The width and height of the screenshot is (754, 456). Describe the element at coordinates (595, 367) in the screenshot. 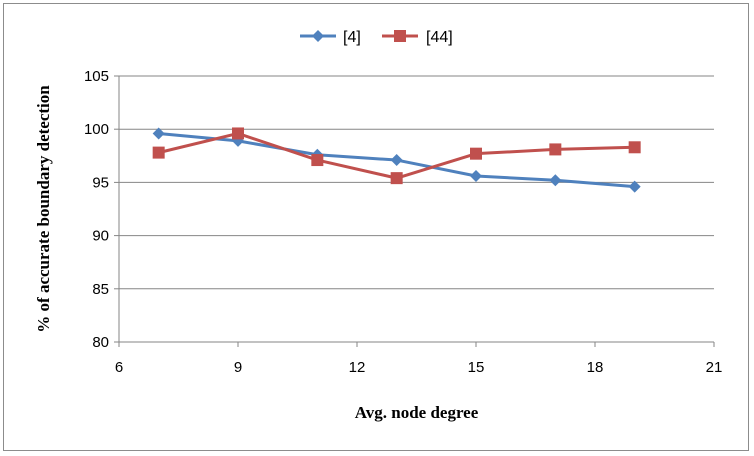

I see `x-tick-label: 18` at that location.